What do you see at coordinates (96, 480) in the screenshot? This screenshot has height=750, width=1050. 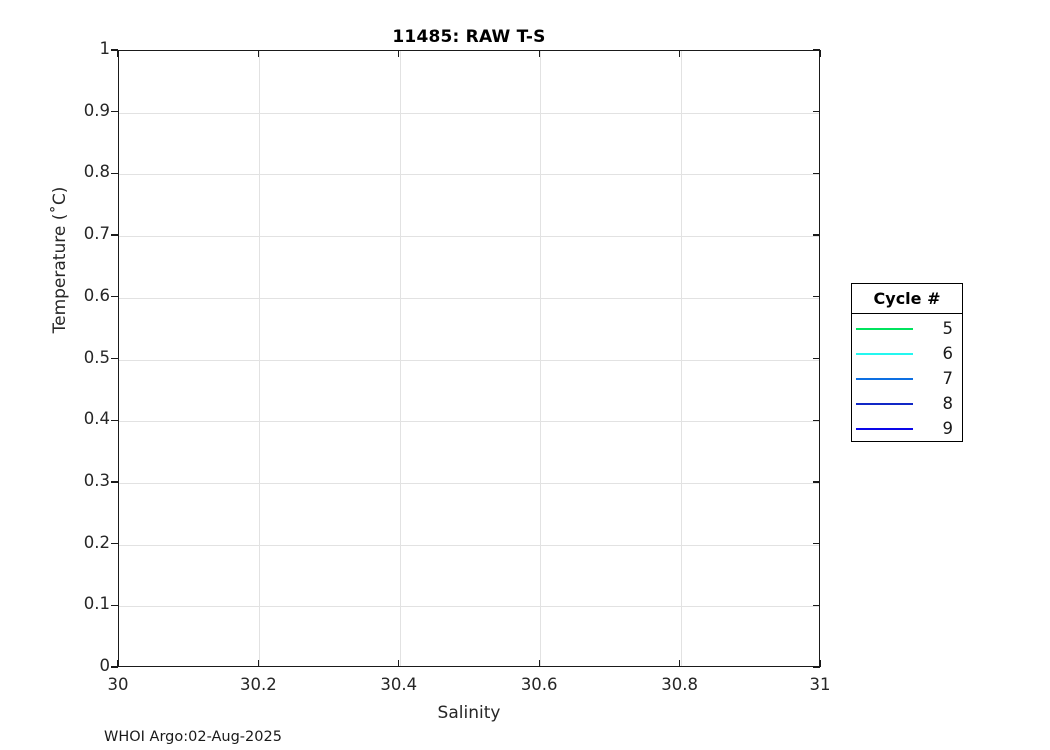 I see `y-tick-label: 0.3` at bounding box center [96, 480].